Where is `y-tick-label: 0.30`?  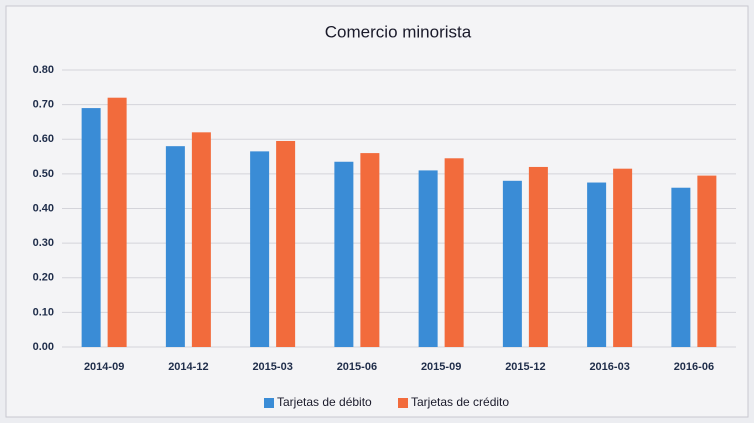
y-tick-label: 0.30 is located at coordinates (43, 243).